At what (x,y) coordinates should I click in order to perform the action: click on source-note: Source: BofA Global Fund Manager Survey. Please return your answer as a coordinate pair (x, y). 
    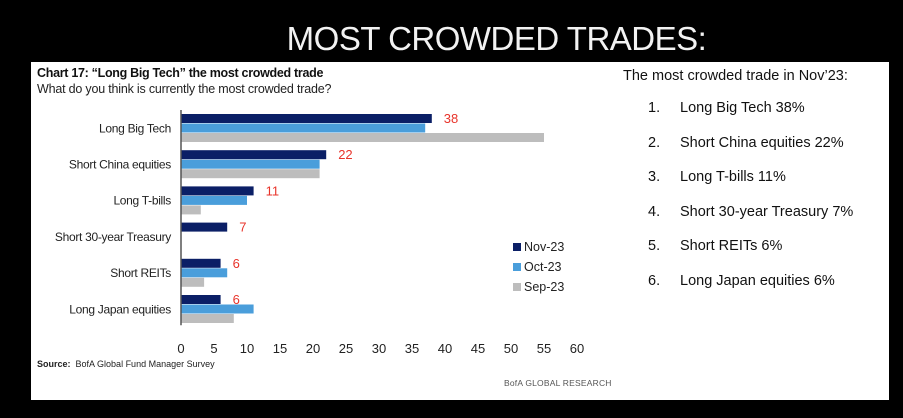
    Looking at the image, I should click on (126, 364).